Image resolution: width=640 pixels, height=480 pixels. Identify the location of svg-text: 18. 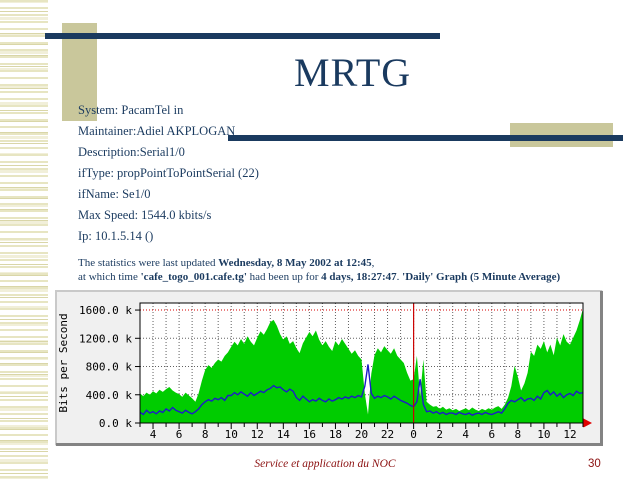
(335, 434).